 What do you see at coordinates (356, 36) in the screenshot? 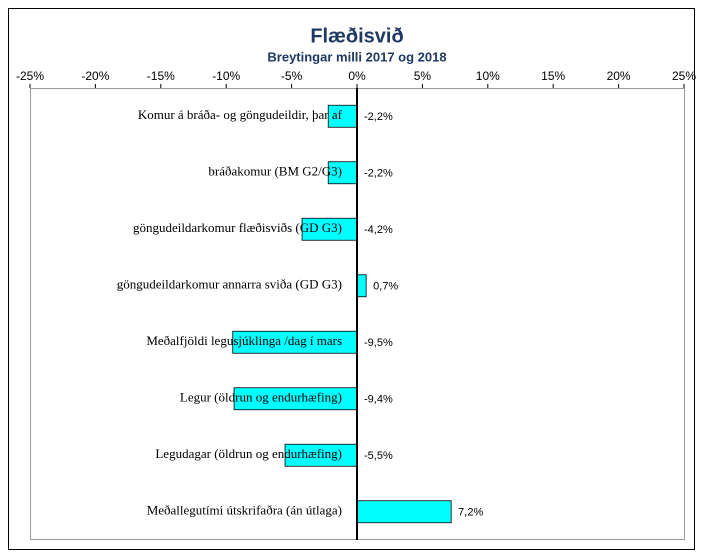
I see `chart-title: Flæðisvið` at bounding box center [356, 36].